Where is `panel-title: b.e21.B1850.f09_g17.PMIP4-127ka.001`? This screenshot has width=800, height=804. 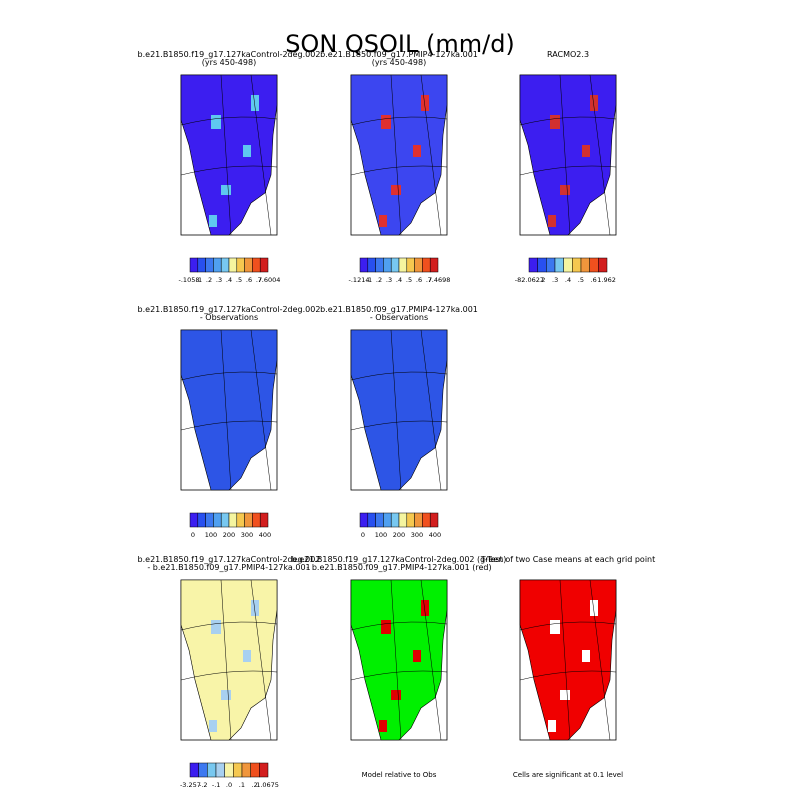 panel-title: b.e21.B1850.f09_g17.PMIP4-127ka.001 is located at coordinates (399, 309).